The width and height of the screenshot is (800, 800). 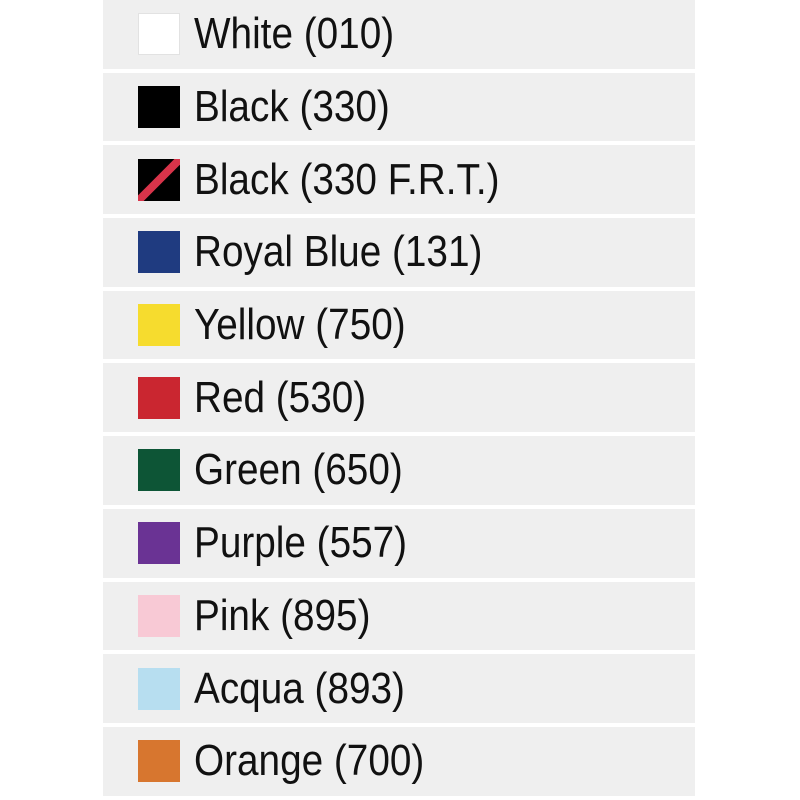 I want to click on legend-row-label: Yellow (750), so click(x=300, y=325).